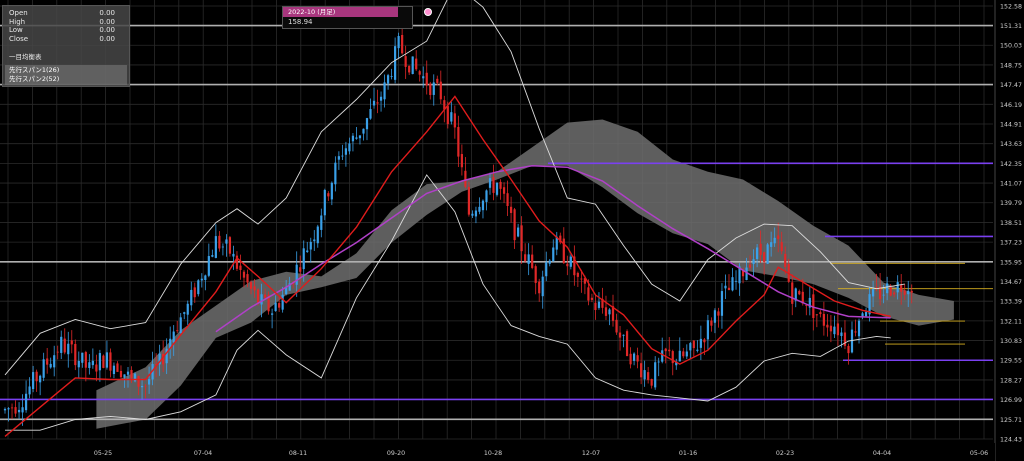 The width and height of the screenshot is (1024, 461). What do you see at coordinates (591, 453) in the screenshot?
I see `x-tick-label: 12-07` at bounding box center [591, 453].